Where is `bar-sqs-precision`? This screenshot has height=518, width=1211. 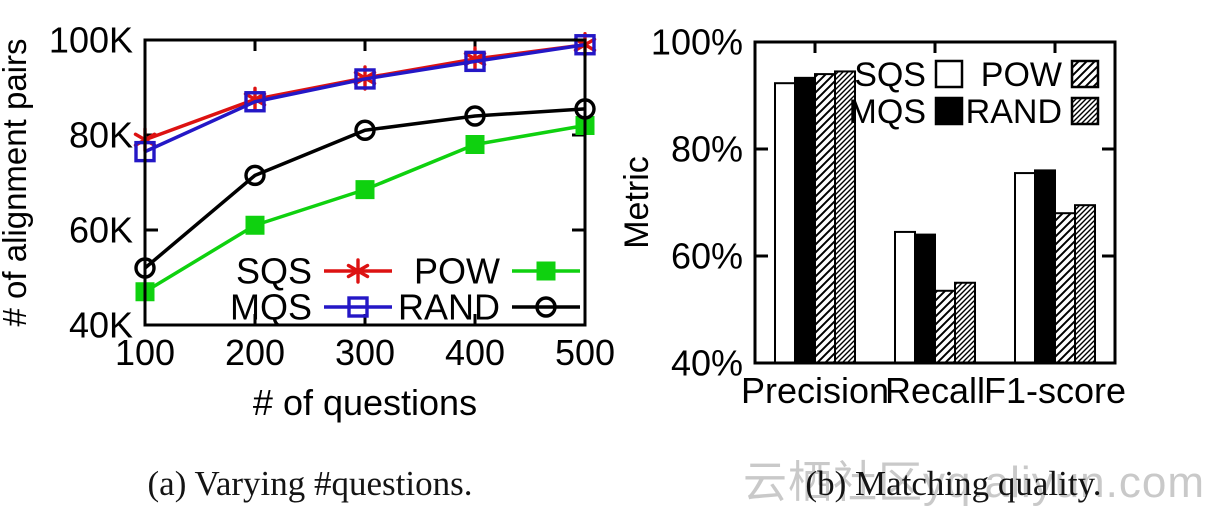 bar-sqs-precision is located at coordinates (785, 223).